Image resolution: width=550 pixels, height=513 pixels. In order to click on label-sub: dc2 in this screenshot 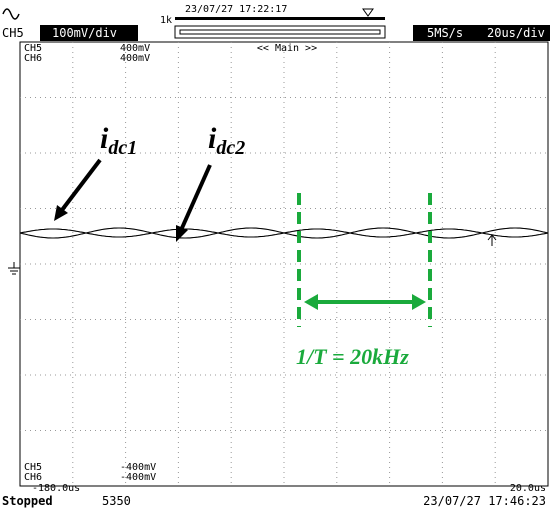, I will do `click(230, 148)`.